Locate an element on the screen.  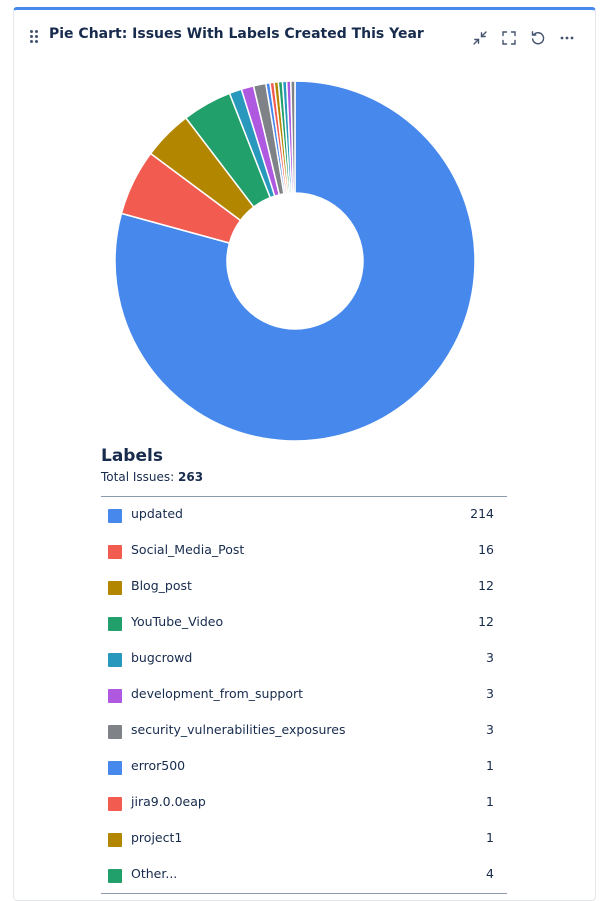
legend-row: error500 1 is located at coordinates (304, 767).